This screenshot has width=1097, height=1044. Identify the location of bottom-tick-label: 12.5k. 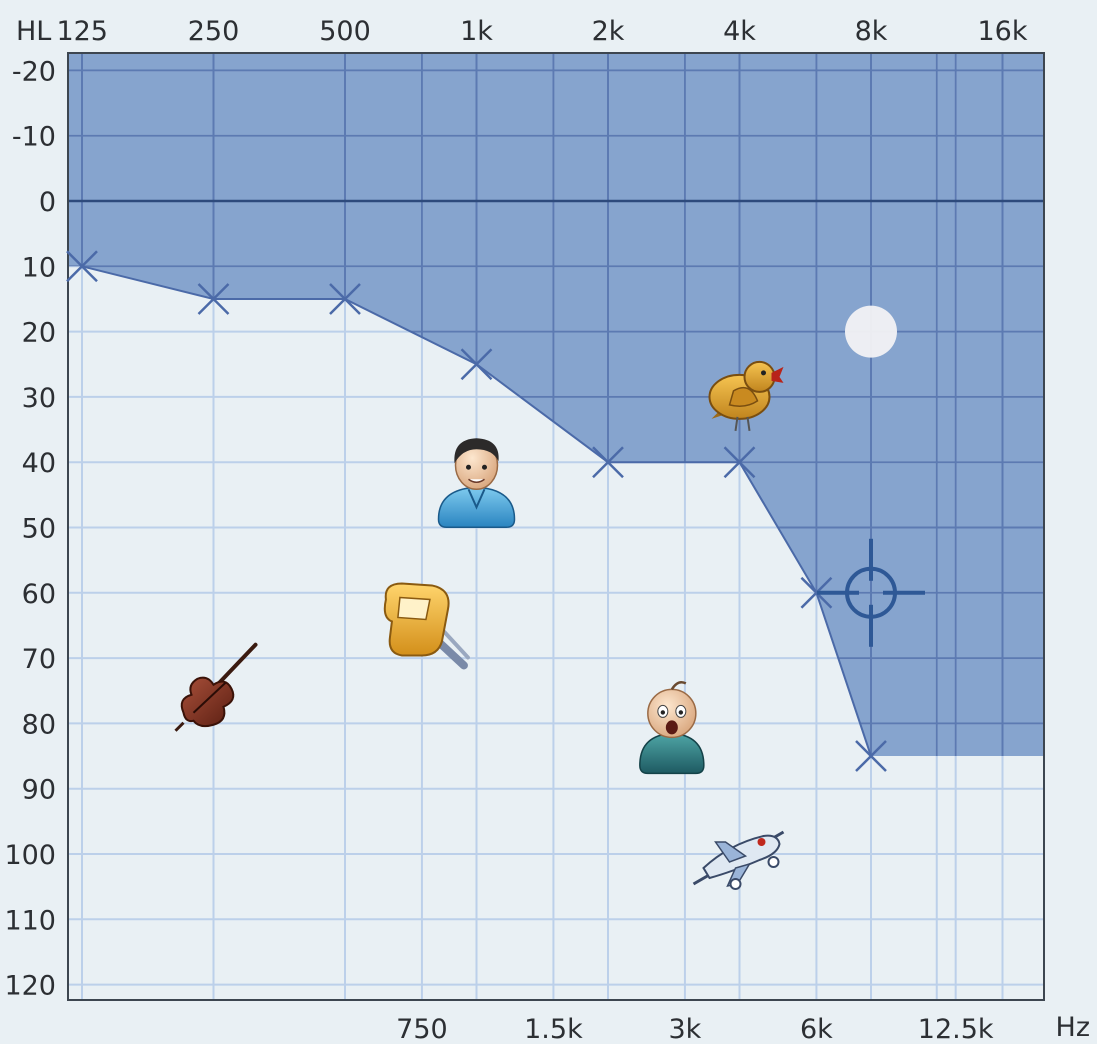
(956, 1029).